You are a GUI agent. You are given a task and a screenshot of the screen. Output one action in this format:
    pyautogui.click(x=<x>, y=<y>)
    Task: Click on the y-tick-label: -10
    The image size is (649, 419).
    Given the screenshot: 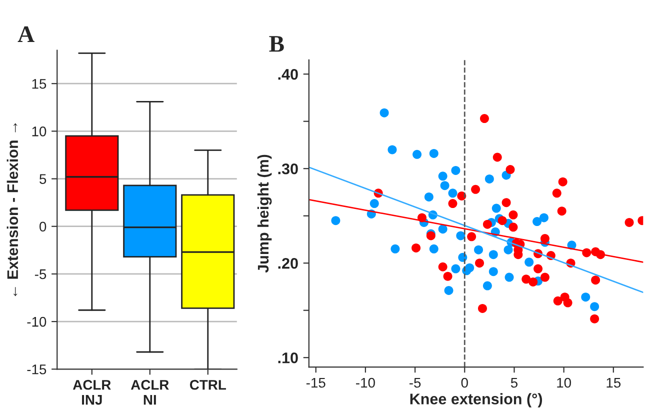 What is the action you would take?
    pyautogui.click(x=36, y=321)
    